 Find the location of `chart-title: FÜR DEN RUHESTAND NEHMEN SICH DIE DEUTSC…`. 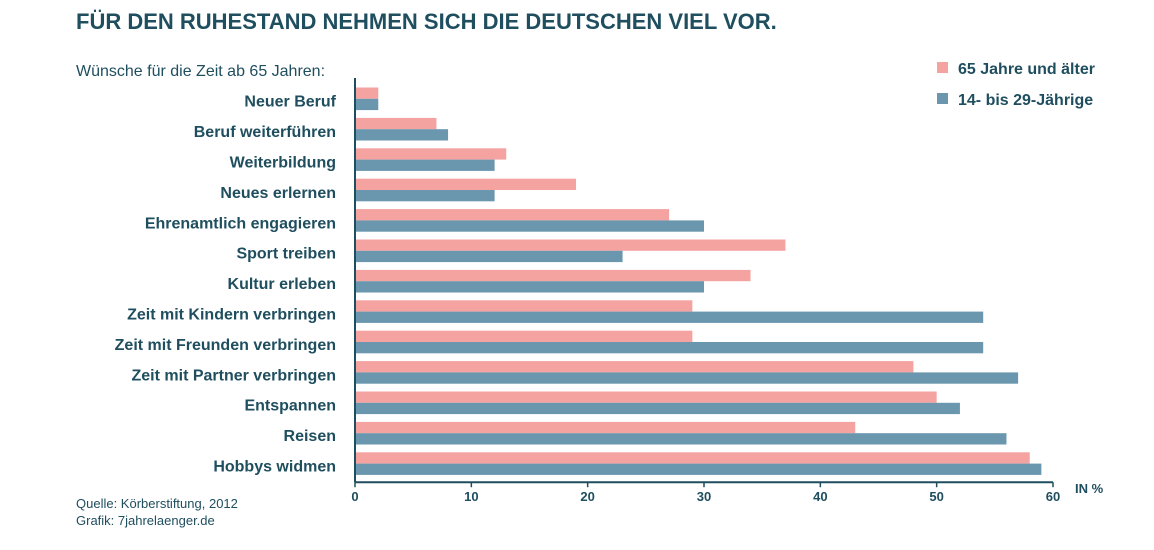

chart-title: FÜR DEN RUHESTAND NEHMEN SICH DIE DEUTSC… is located at coordinates (426, 21).